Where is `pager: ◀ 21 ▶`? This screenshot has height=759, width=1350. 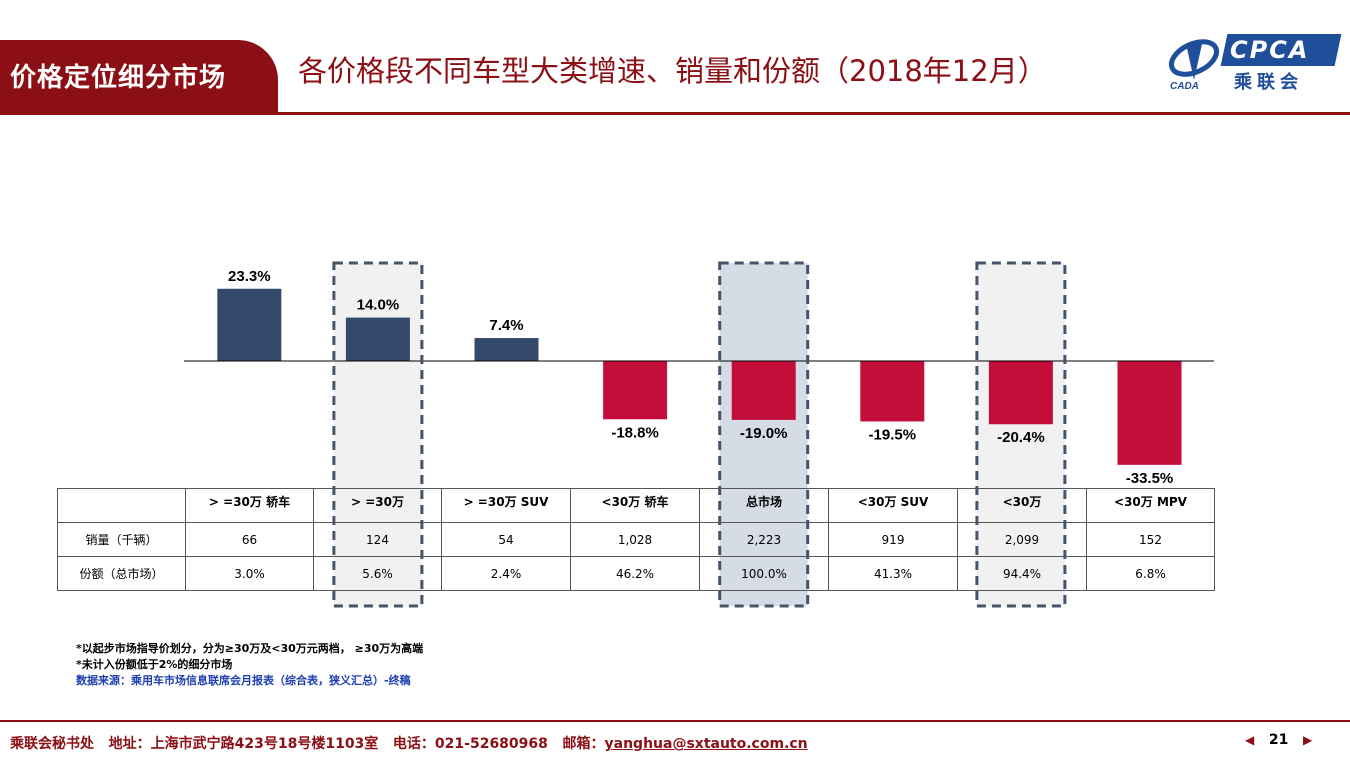 pager: ◀ 21 ▶ is located at coordinates (1278, 740).